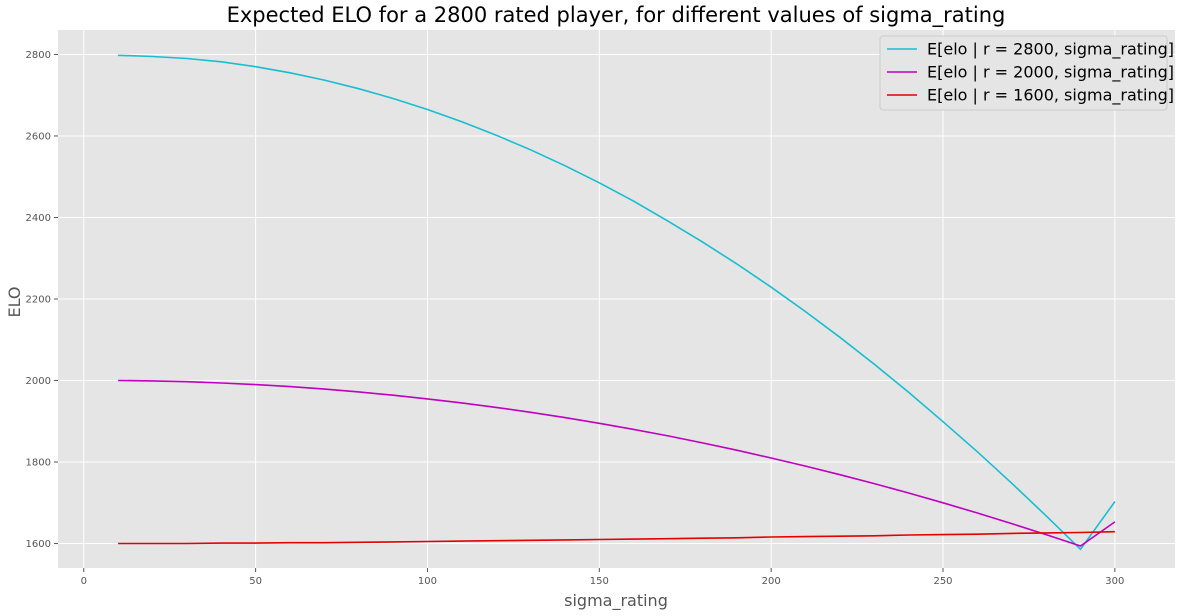  I want to click on x-tick-label: 0, so click(84, 581).